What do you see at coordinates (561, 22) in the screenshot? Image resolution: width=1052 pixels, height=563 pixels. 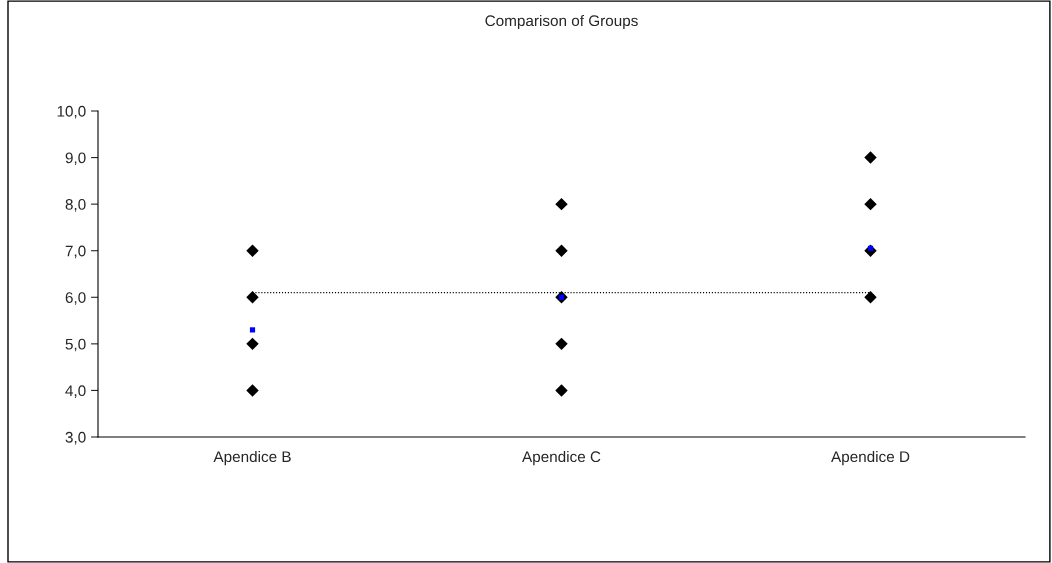 I see `chart-title: Comparison of Groups` at bounding box center [561, 22].